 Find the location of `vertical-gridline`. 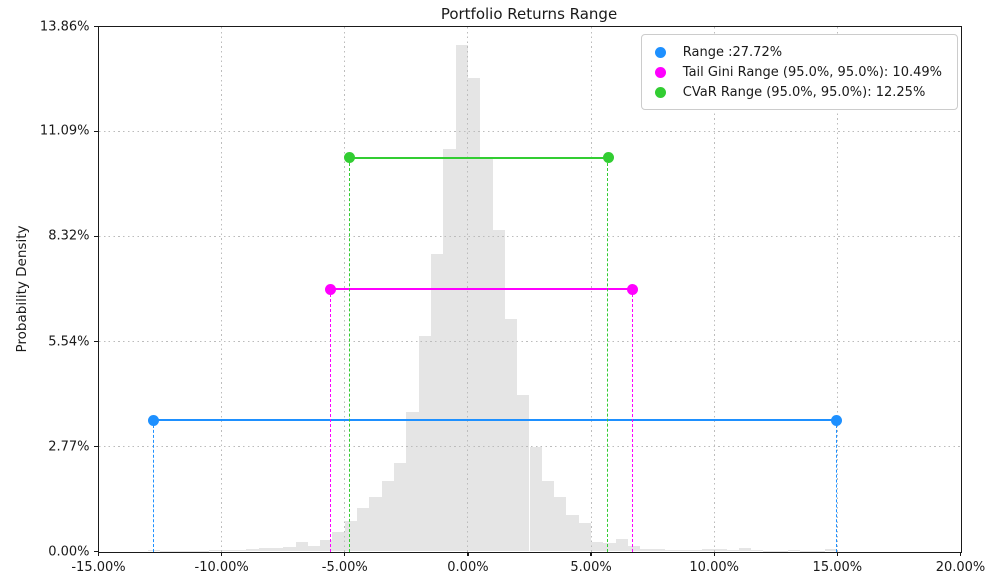

vertical-gridline is located at coordinates (222, 289).